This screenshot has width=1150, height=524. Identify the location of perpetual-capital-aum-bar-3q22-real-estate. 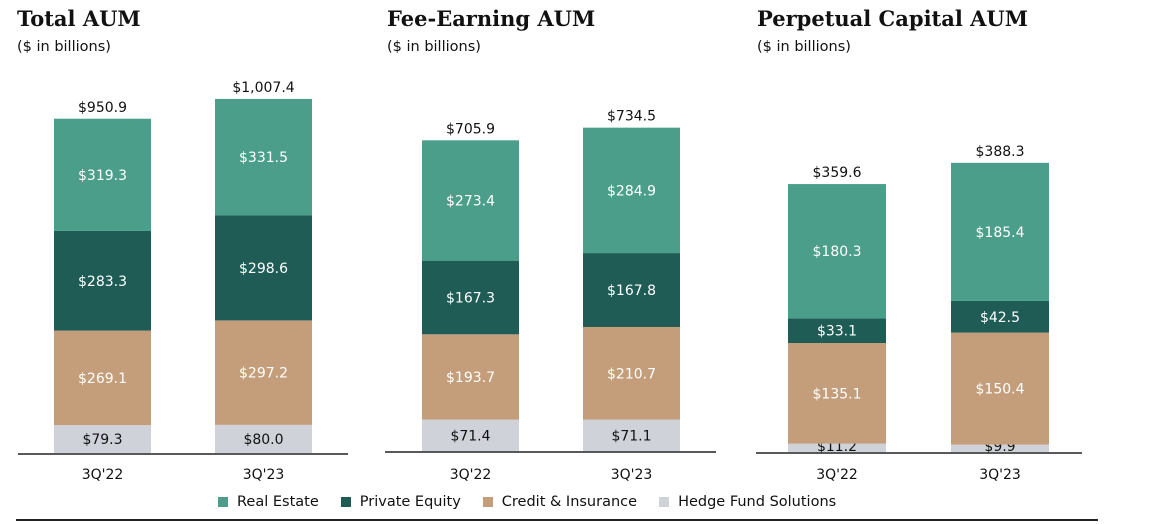
(837, 251).